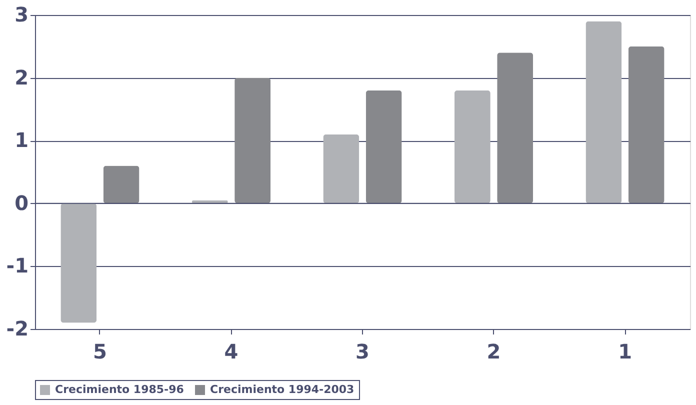 This screenshot has width=696, height=405. I want to click on y-tick-label: -2, so click(17, 328).